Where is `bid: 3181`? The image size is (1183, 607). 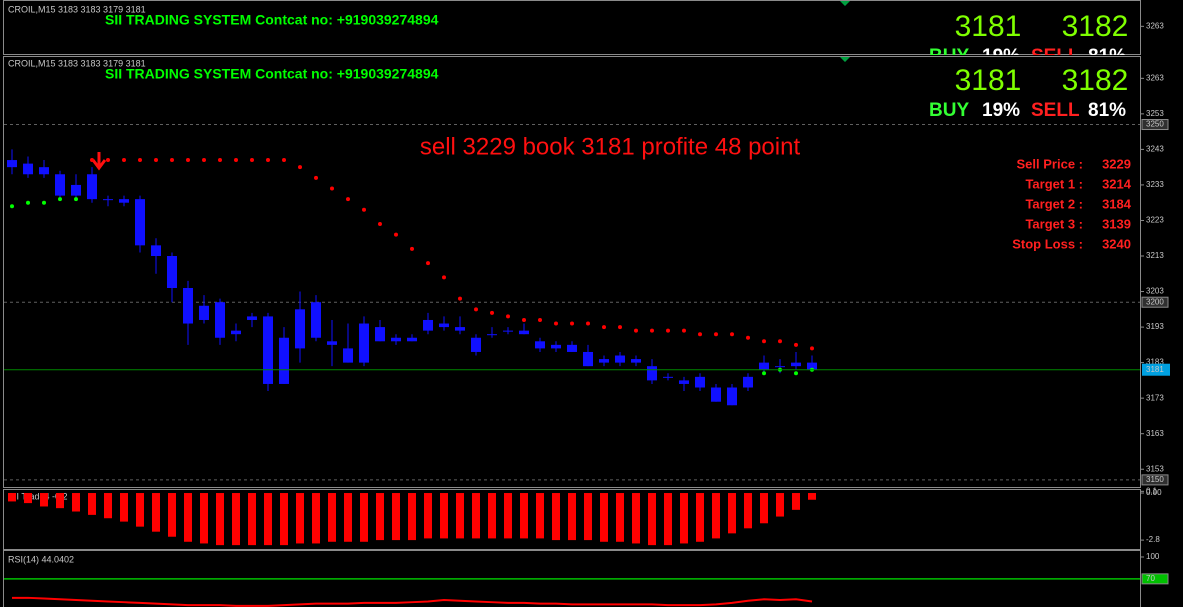 bid: 3181 is located at coordinates (988, 80).